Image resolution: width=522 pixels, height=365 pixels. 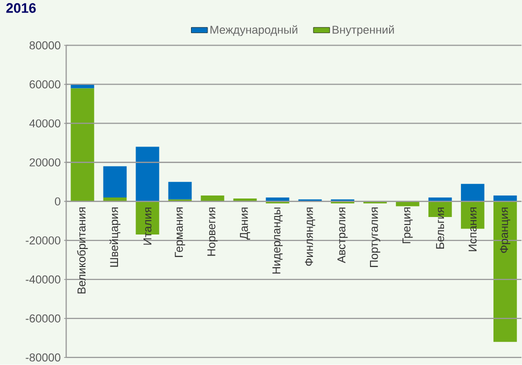 What do you see at coordinates (254, 30) in the screenshot?
I see `legend-label: Международный` at bounding box center [254, 30].